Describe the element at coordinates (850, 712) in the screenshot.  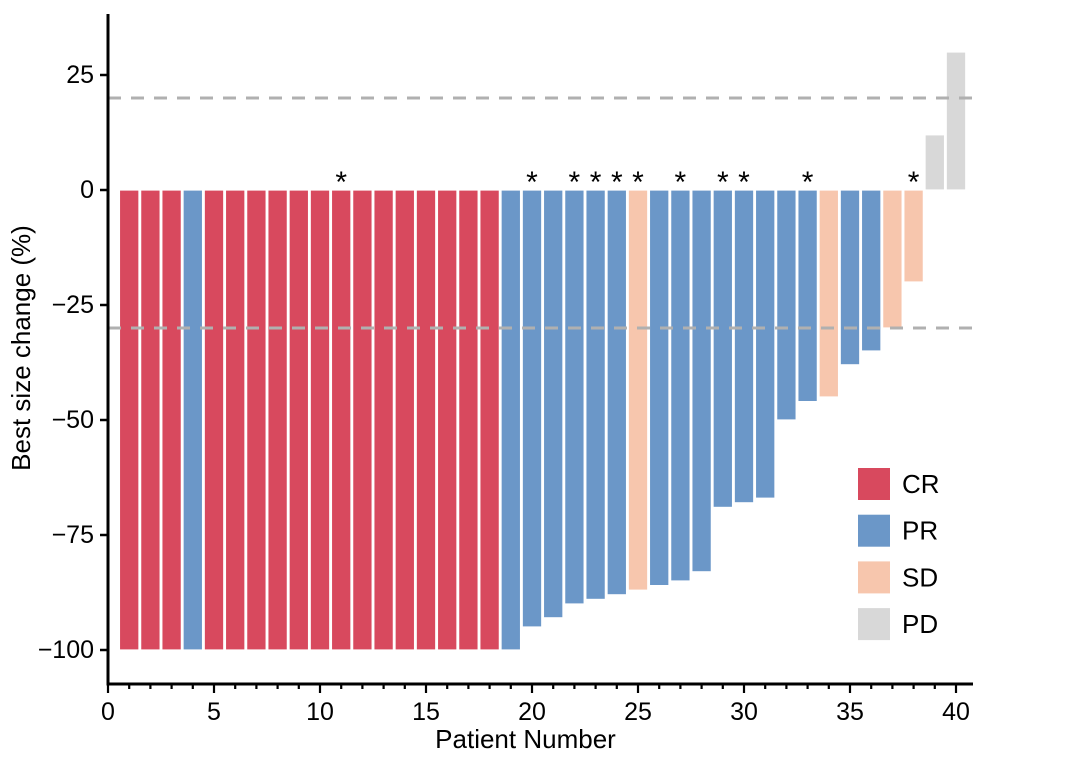
I see `x-axis-tick-label-35: 35` at that location.